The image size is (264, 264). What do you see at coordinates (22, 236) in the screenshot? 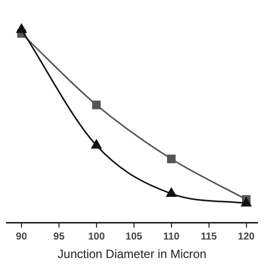
I see `x-tick-label: 90` at bounding box center [22, 236].